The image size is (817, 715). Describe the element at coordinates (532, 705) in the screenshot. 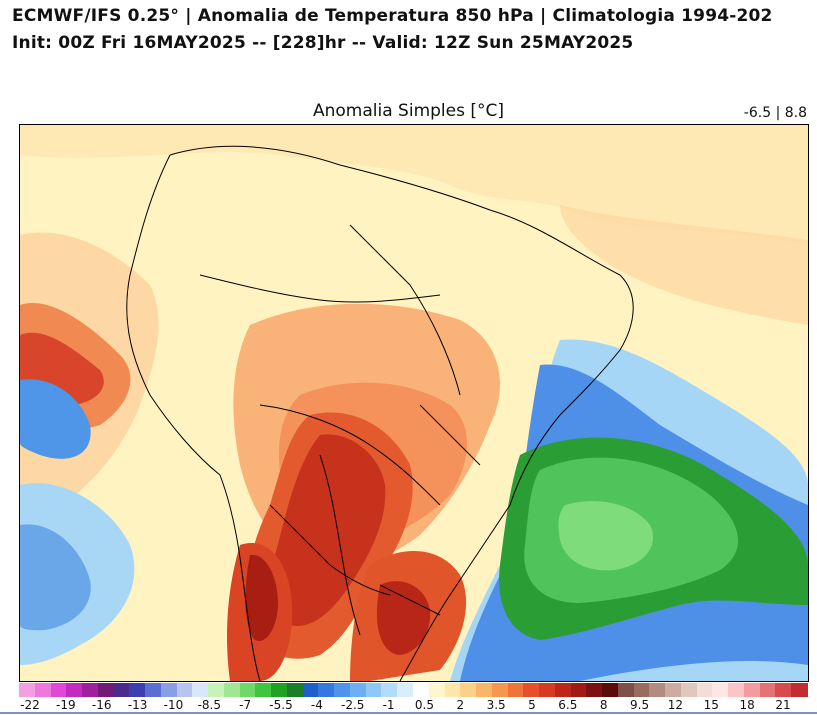

I see `colorbar-label: 5` at that location.